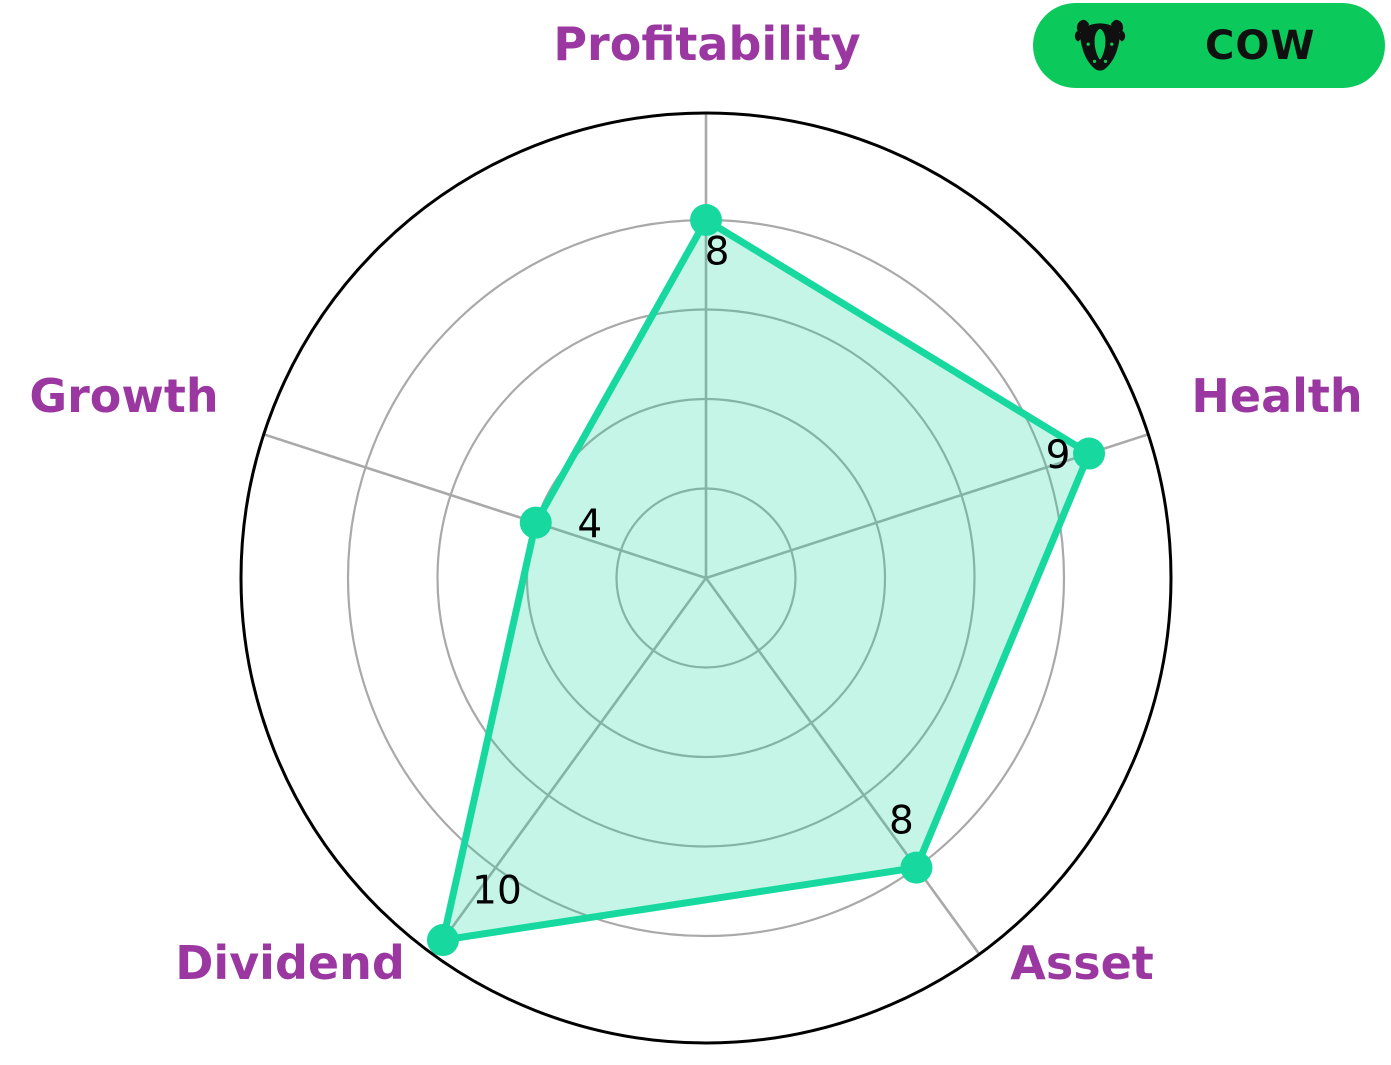 The width and height of the screenshot is (1391, 1065). I want to click on axis-label-health: Health, so click(1277, 396).